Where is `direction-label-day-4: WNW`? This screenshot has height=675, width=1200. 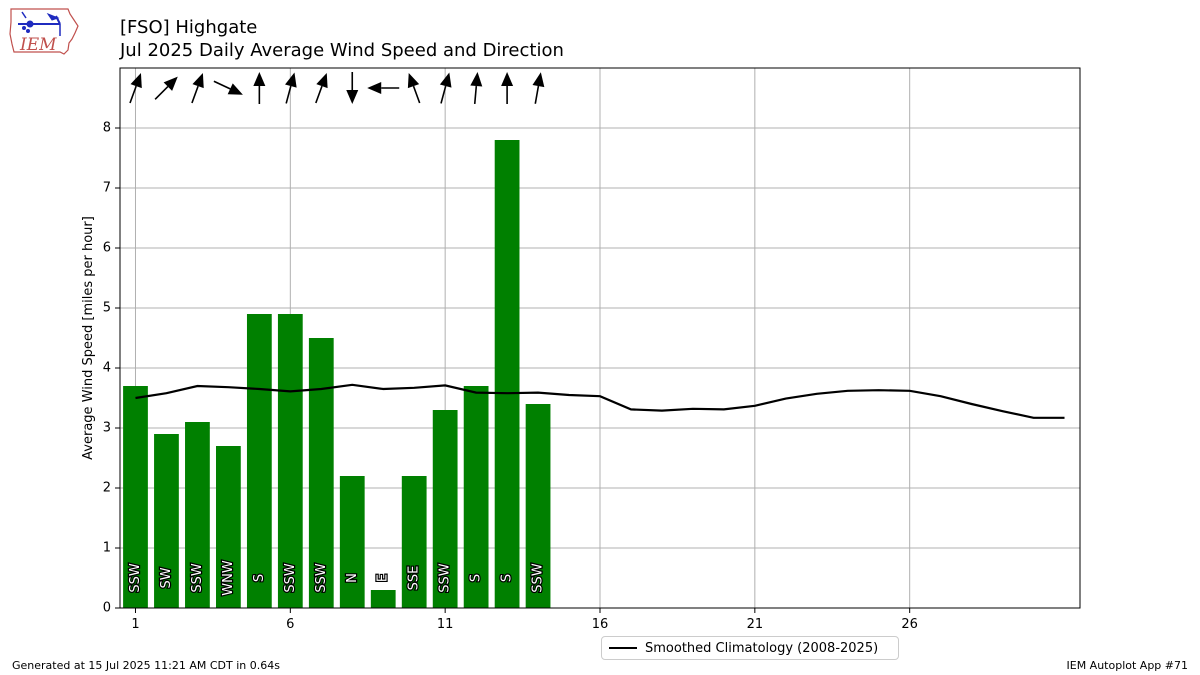 direction-label-day-4: WNW is located at coordinates (228, 578).